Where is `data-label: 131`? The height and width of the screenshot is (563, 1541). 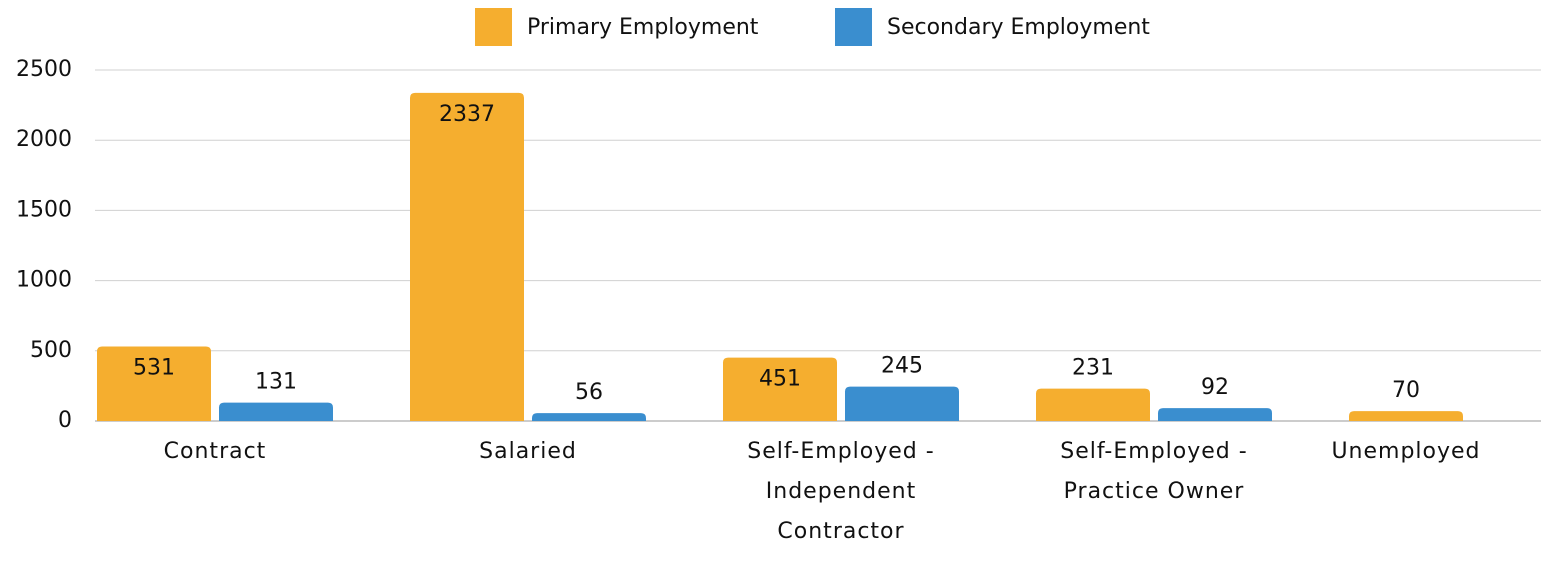
data-label: 131 is located at coordinates (276, 382).